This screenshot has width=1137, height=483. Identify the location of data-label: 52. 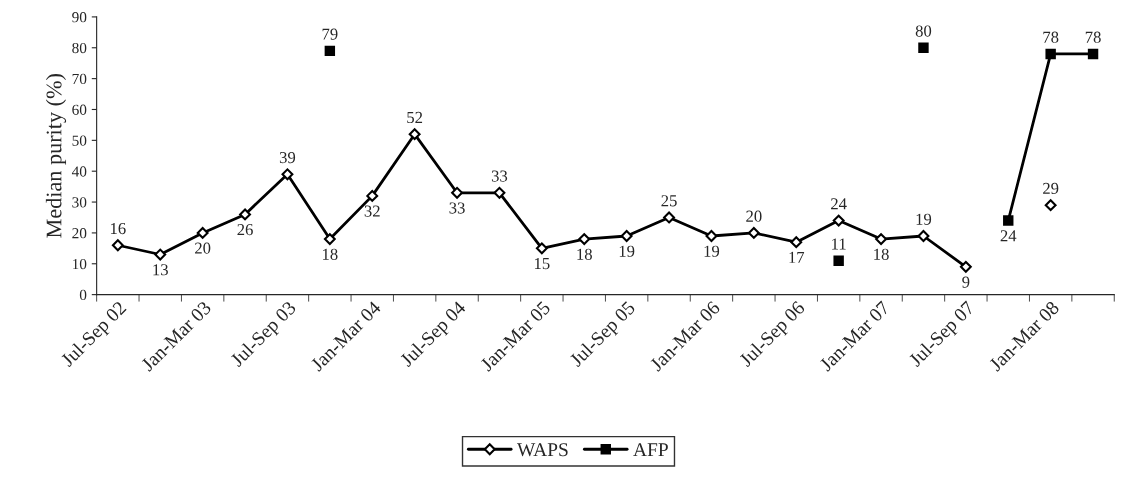
(415, 117).